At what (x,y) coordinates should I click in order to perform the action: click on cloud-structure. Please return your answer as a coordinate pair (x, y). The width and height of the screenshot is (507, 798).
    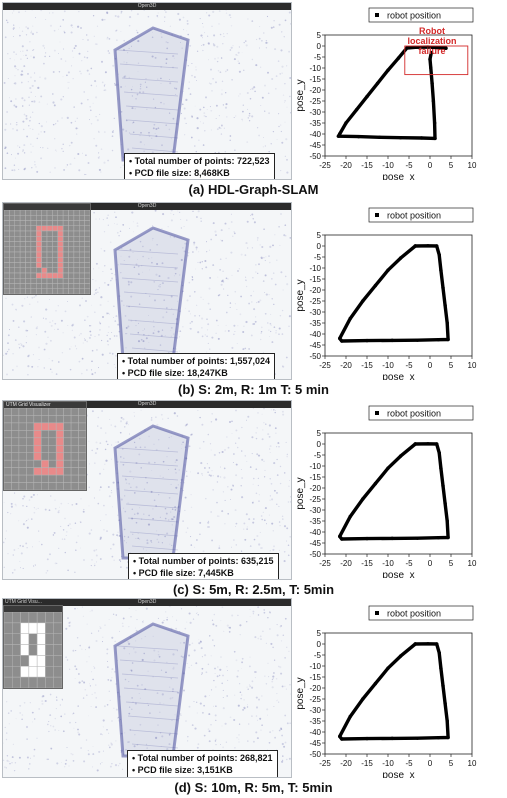
    Looking at the image, I should click on (155, 350).